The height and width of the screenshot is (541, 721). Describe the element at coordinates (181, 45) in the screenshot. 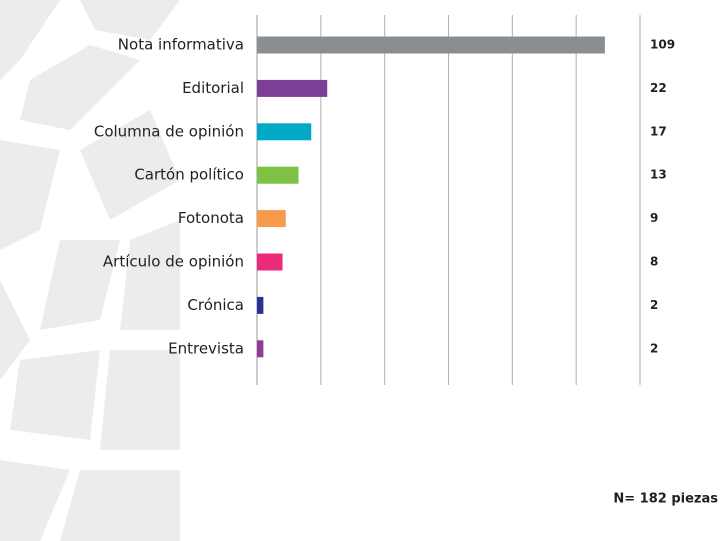

I see `category-label: Nota informativa` at that location.